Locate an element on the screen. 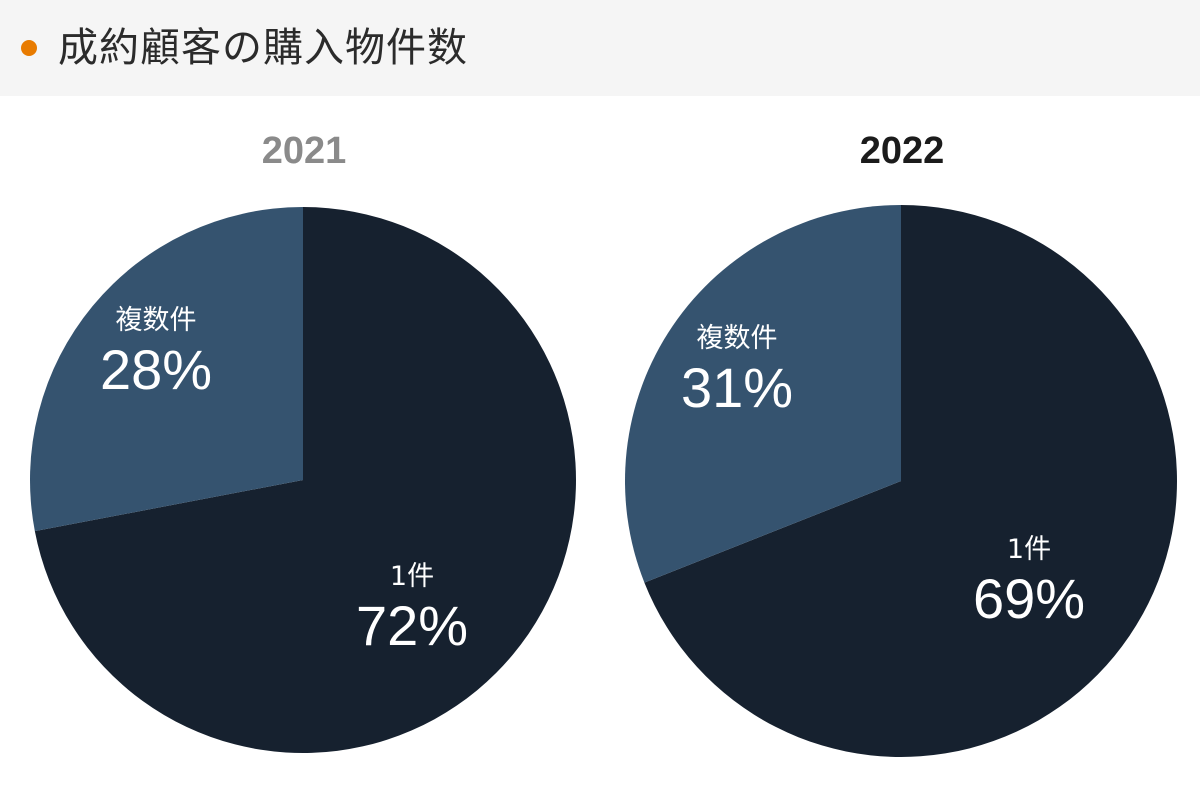 This screenshot has width=1200, height=809. label-2022-single: 1件 69% is located at coordinates (1029, 582).